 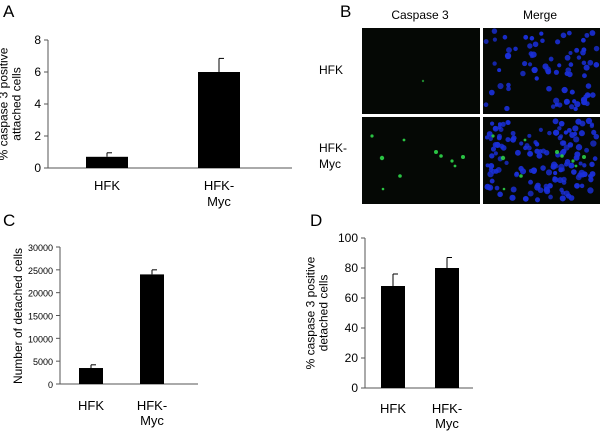 I want to click on chart-a-category-label: HFK-, so click(x=219, y=185).